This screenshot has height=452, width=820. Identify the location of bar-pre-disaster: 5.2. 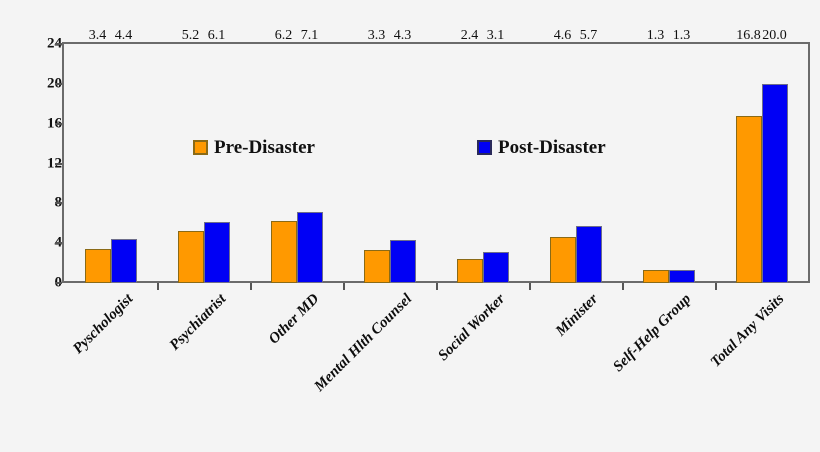
(190, 155).